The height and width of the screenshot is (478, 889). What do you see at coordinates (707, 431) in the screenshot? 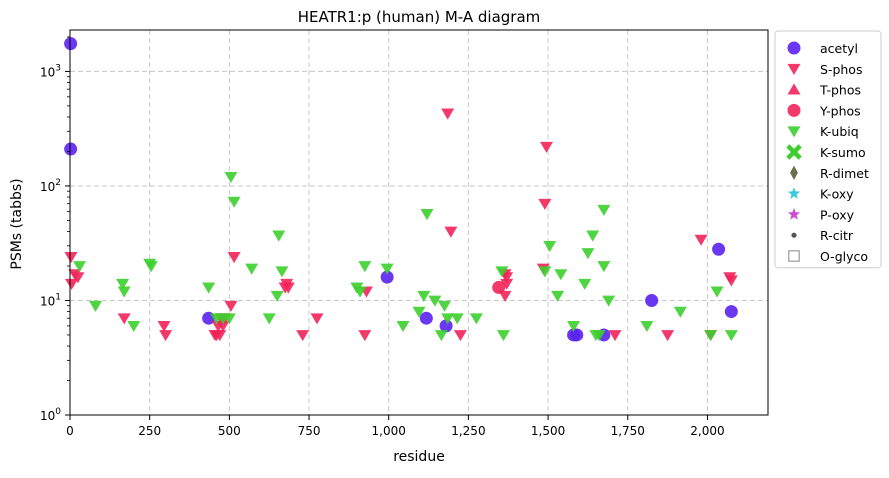
I see `x-tick-label: 2,000` at bounding box center [707, 431].